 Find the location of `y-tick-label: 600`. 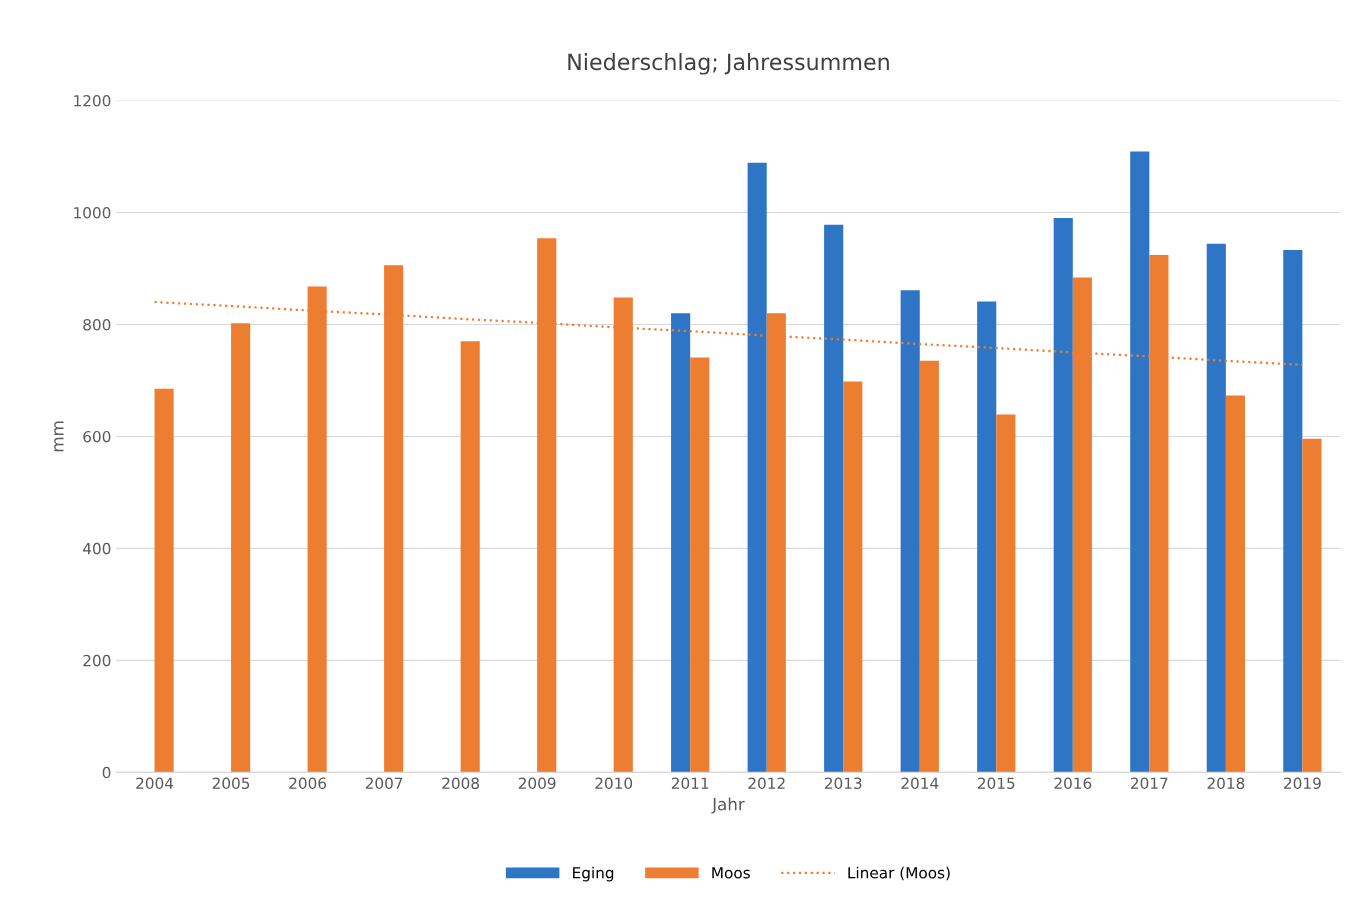

y-tick-label: 600 is located at coordinates (97, 436).